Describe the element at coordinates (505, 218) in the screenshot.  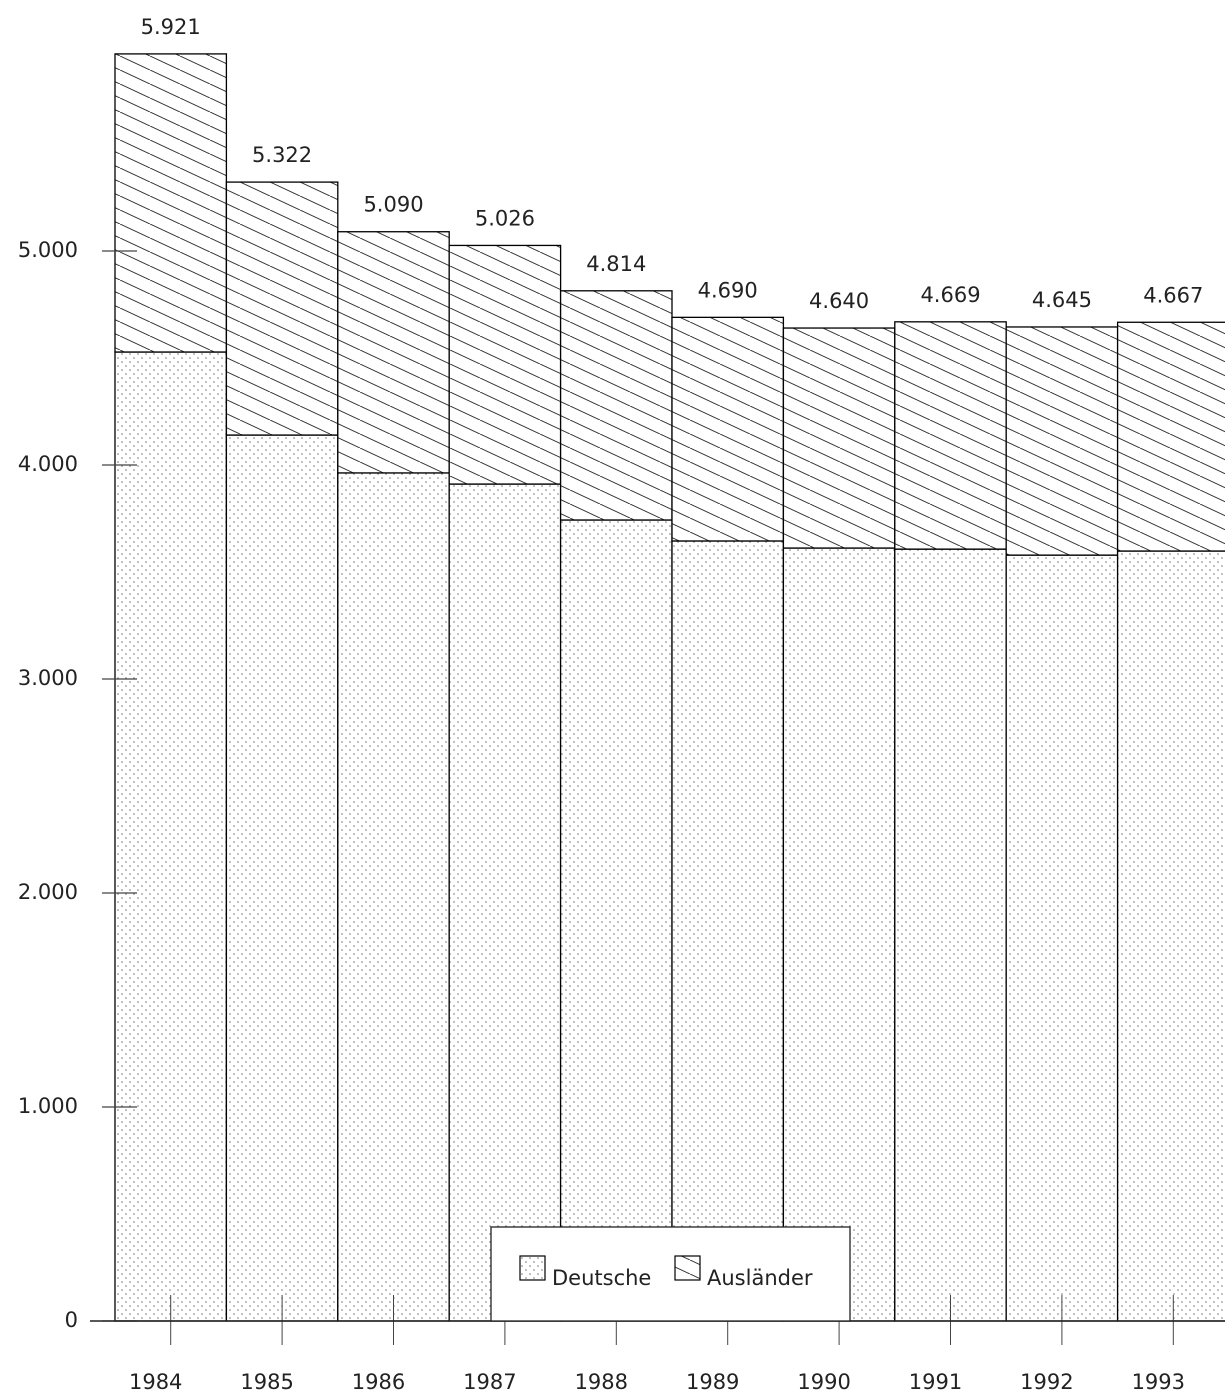
I see `total-label: 5.026` at that location.